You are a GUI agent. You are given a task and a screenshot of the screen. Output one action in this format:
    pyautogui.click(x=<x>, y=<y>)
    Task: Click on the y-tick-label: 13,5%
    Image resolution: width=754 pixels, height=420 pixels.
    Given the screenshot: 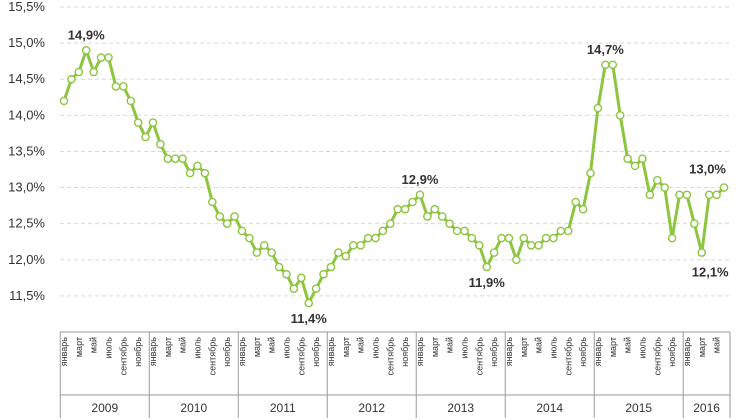 What is the action you would take?
    pyautogui.click(x=26, y=150)
    